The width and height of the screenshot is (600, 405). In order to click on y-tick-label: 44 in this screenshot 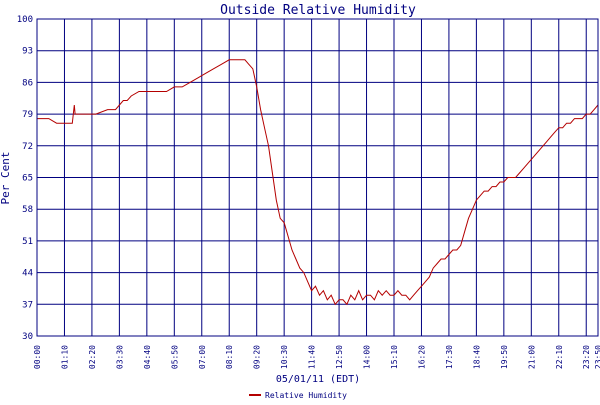, I will do `click(27, 274)`.